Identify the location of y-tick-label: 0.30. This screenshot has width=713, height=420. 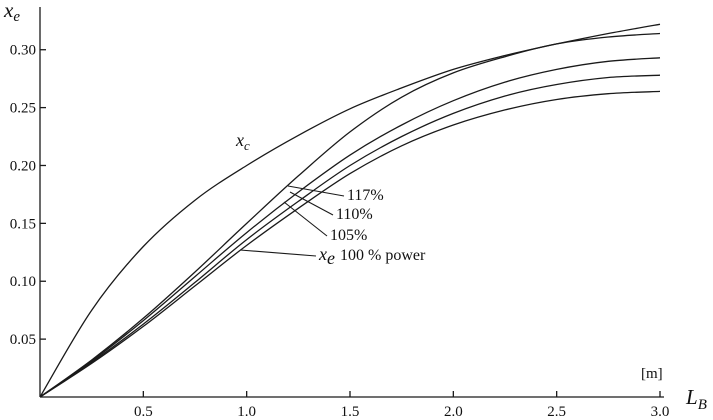
(23, 51).